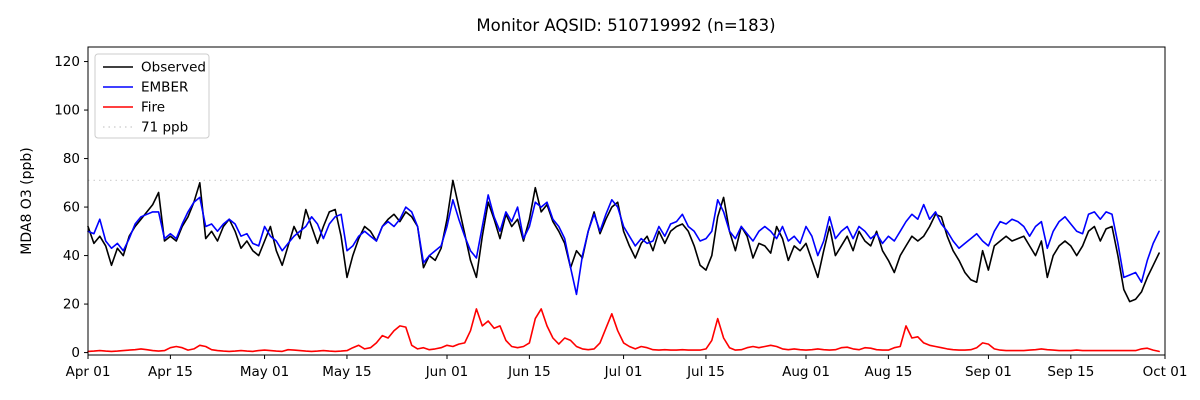  What do you see at coordinates (170, 372) in the screenshot?
I see `x-tick-label: Apr 15` at bounding box center [170, 372].